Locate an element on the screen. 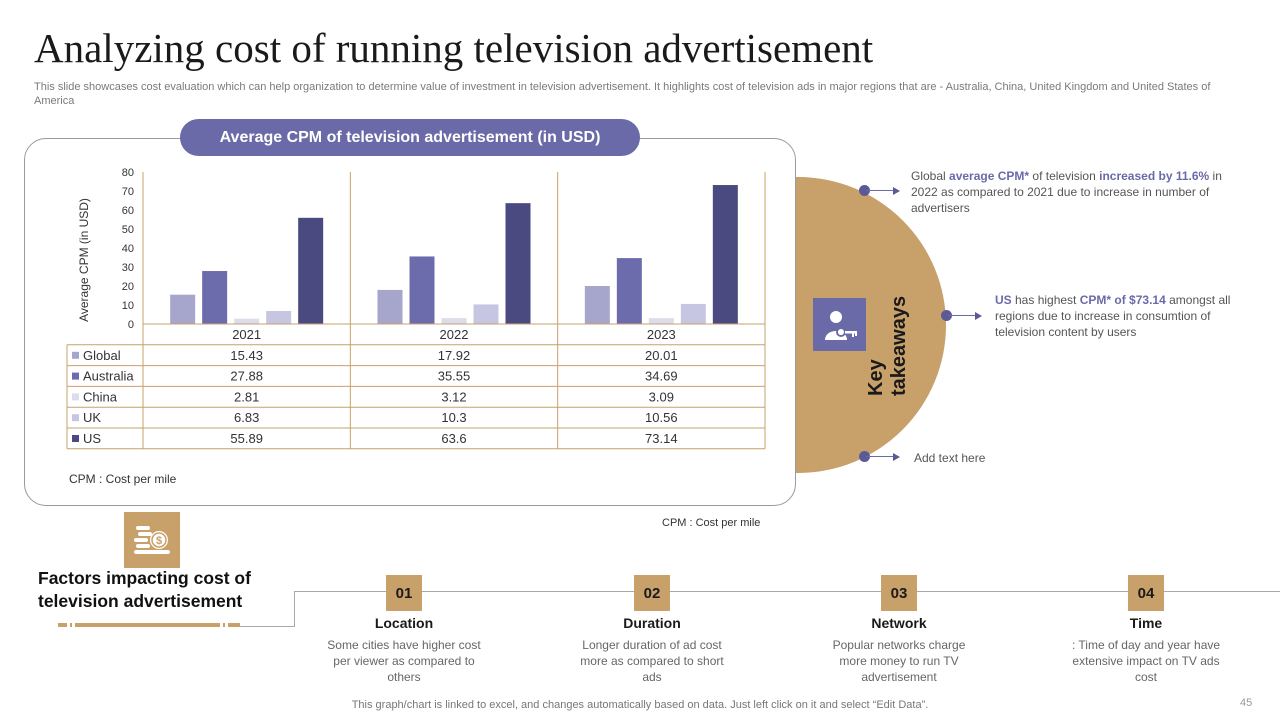 This screenshot has width=1280, height=720. y-tick-label: 10 is located at coordinates (128, 306).